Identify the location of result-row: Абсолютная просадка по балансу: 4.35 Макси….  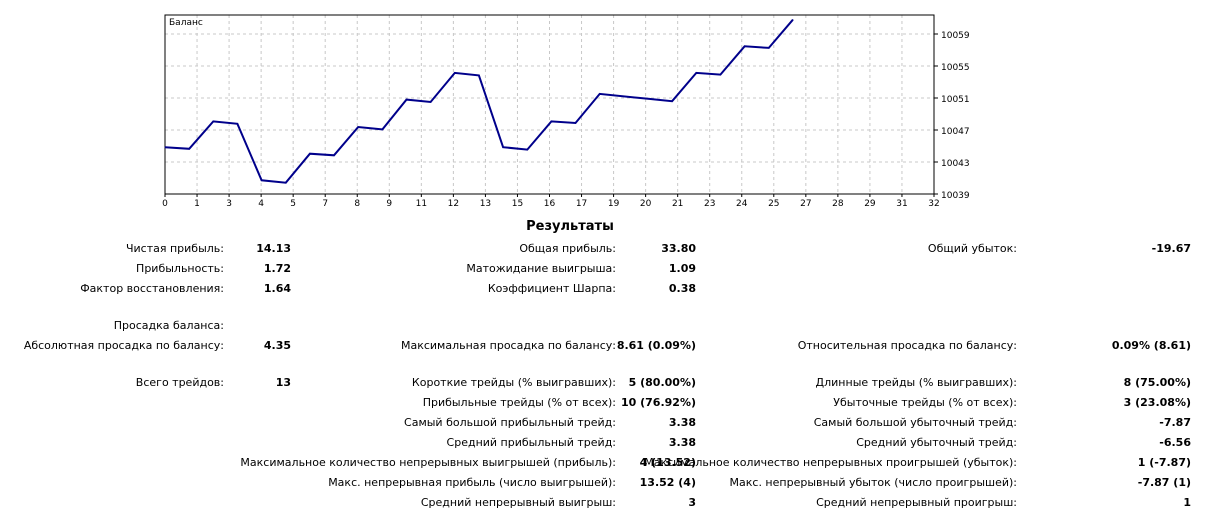
(606, 346).